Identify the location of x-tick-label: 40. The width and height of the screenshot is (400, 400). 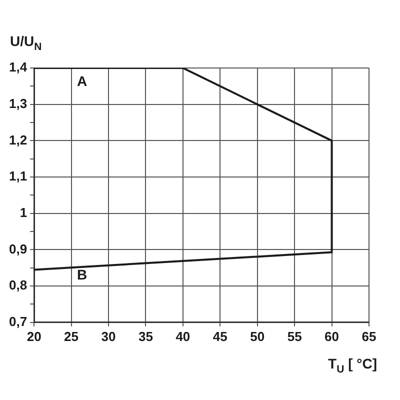
(183, 336).